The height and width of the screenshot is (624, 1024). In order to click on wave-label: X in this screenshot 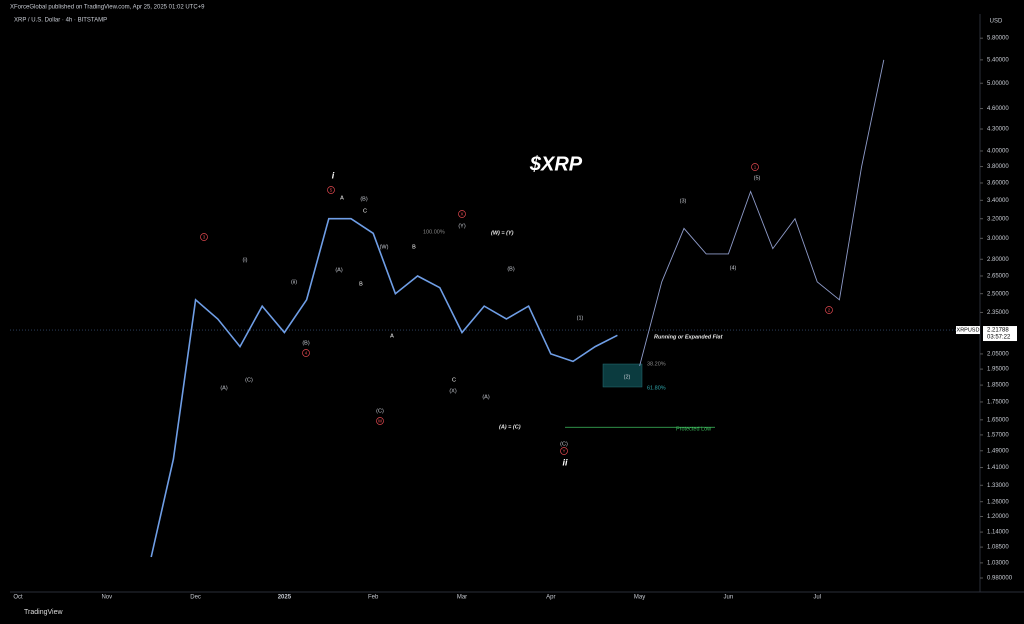, I will do `click(461, 213)`.